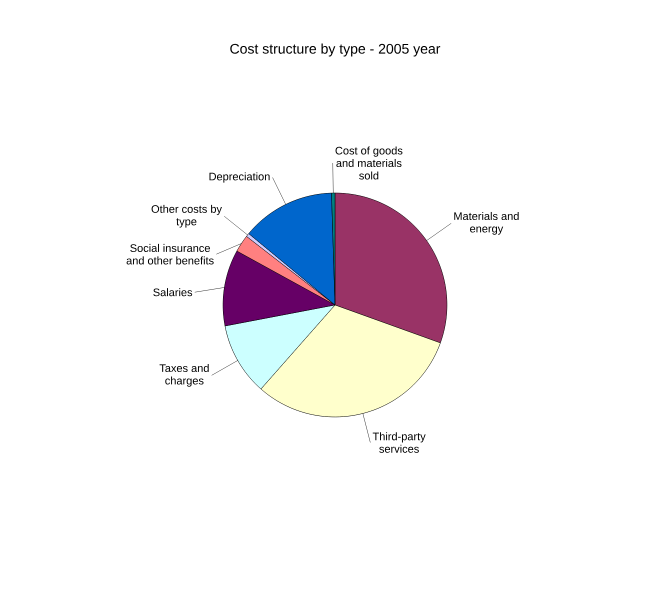  I want to click on slice-label: Social insurance and other benefits, so click(170, 254).